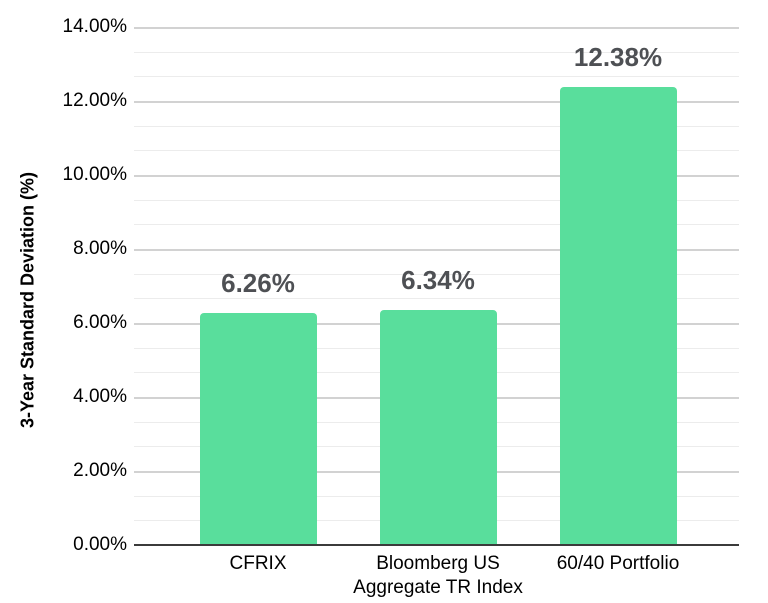  Describe the element at coordinates (100, 322) in the screenshot. I see `y-tick-label: 6.00%` at that location.